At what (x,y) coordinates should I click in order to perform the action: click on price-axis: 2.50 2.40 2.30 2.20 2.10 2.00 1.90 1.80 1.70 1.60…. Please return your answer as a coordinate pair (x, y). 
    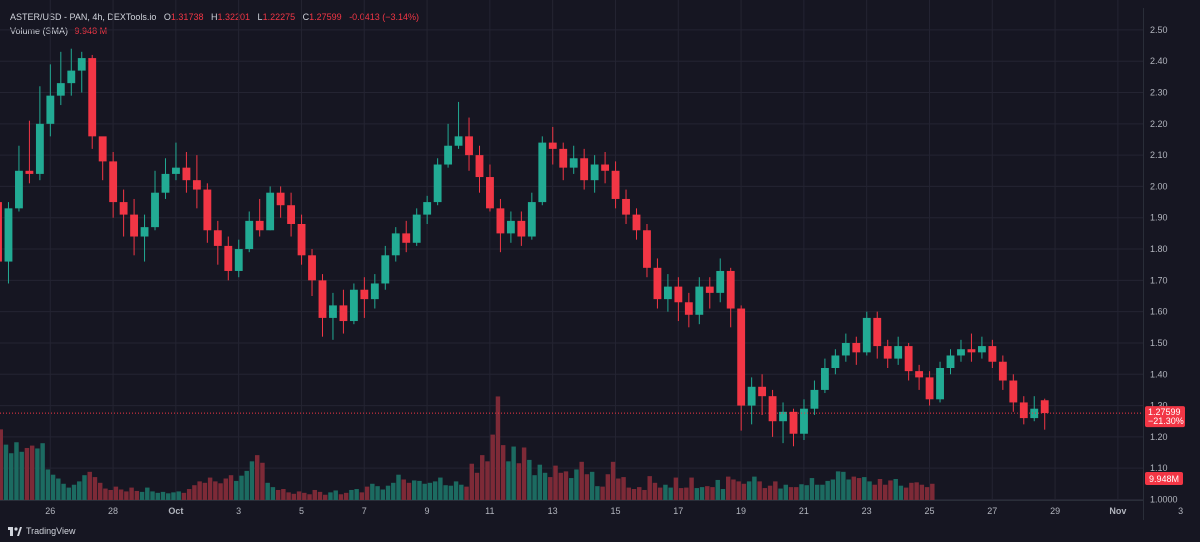
    Looking at the image, I should click on (1171, 271).